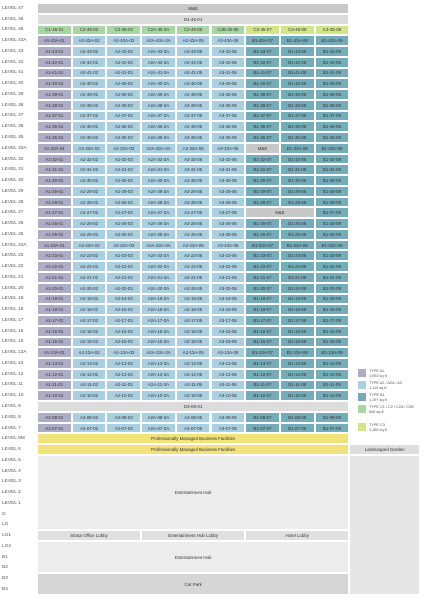 This screenshot has width=423, height=600. I want to click on unit-cell: A2A-13-3A, so click(158, 363).